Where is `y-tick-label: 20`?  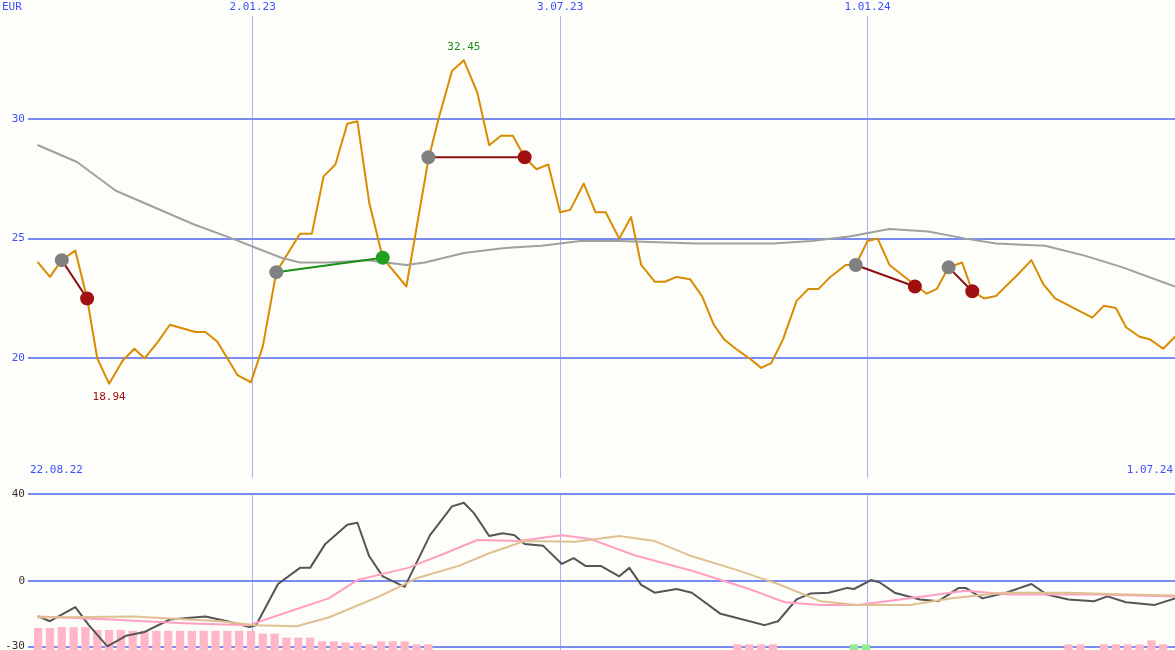 y-tick-label: 20 is located at coordinates (18, 358).